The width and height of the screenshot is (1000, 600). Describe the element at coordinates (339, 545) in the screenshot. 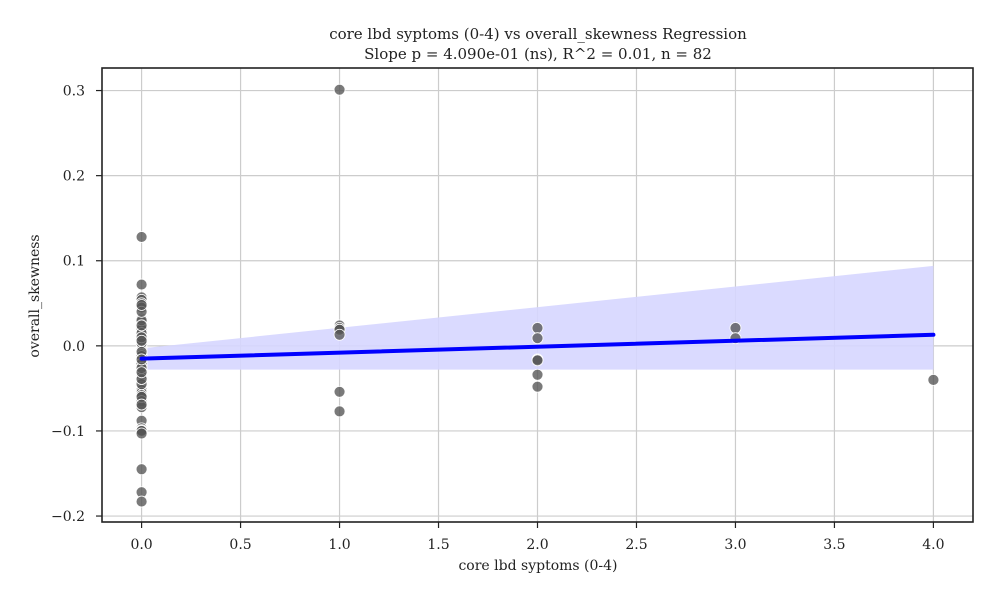

I see `x-tick-label: 1.0` at that location.